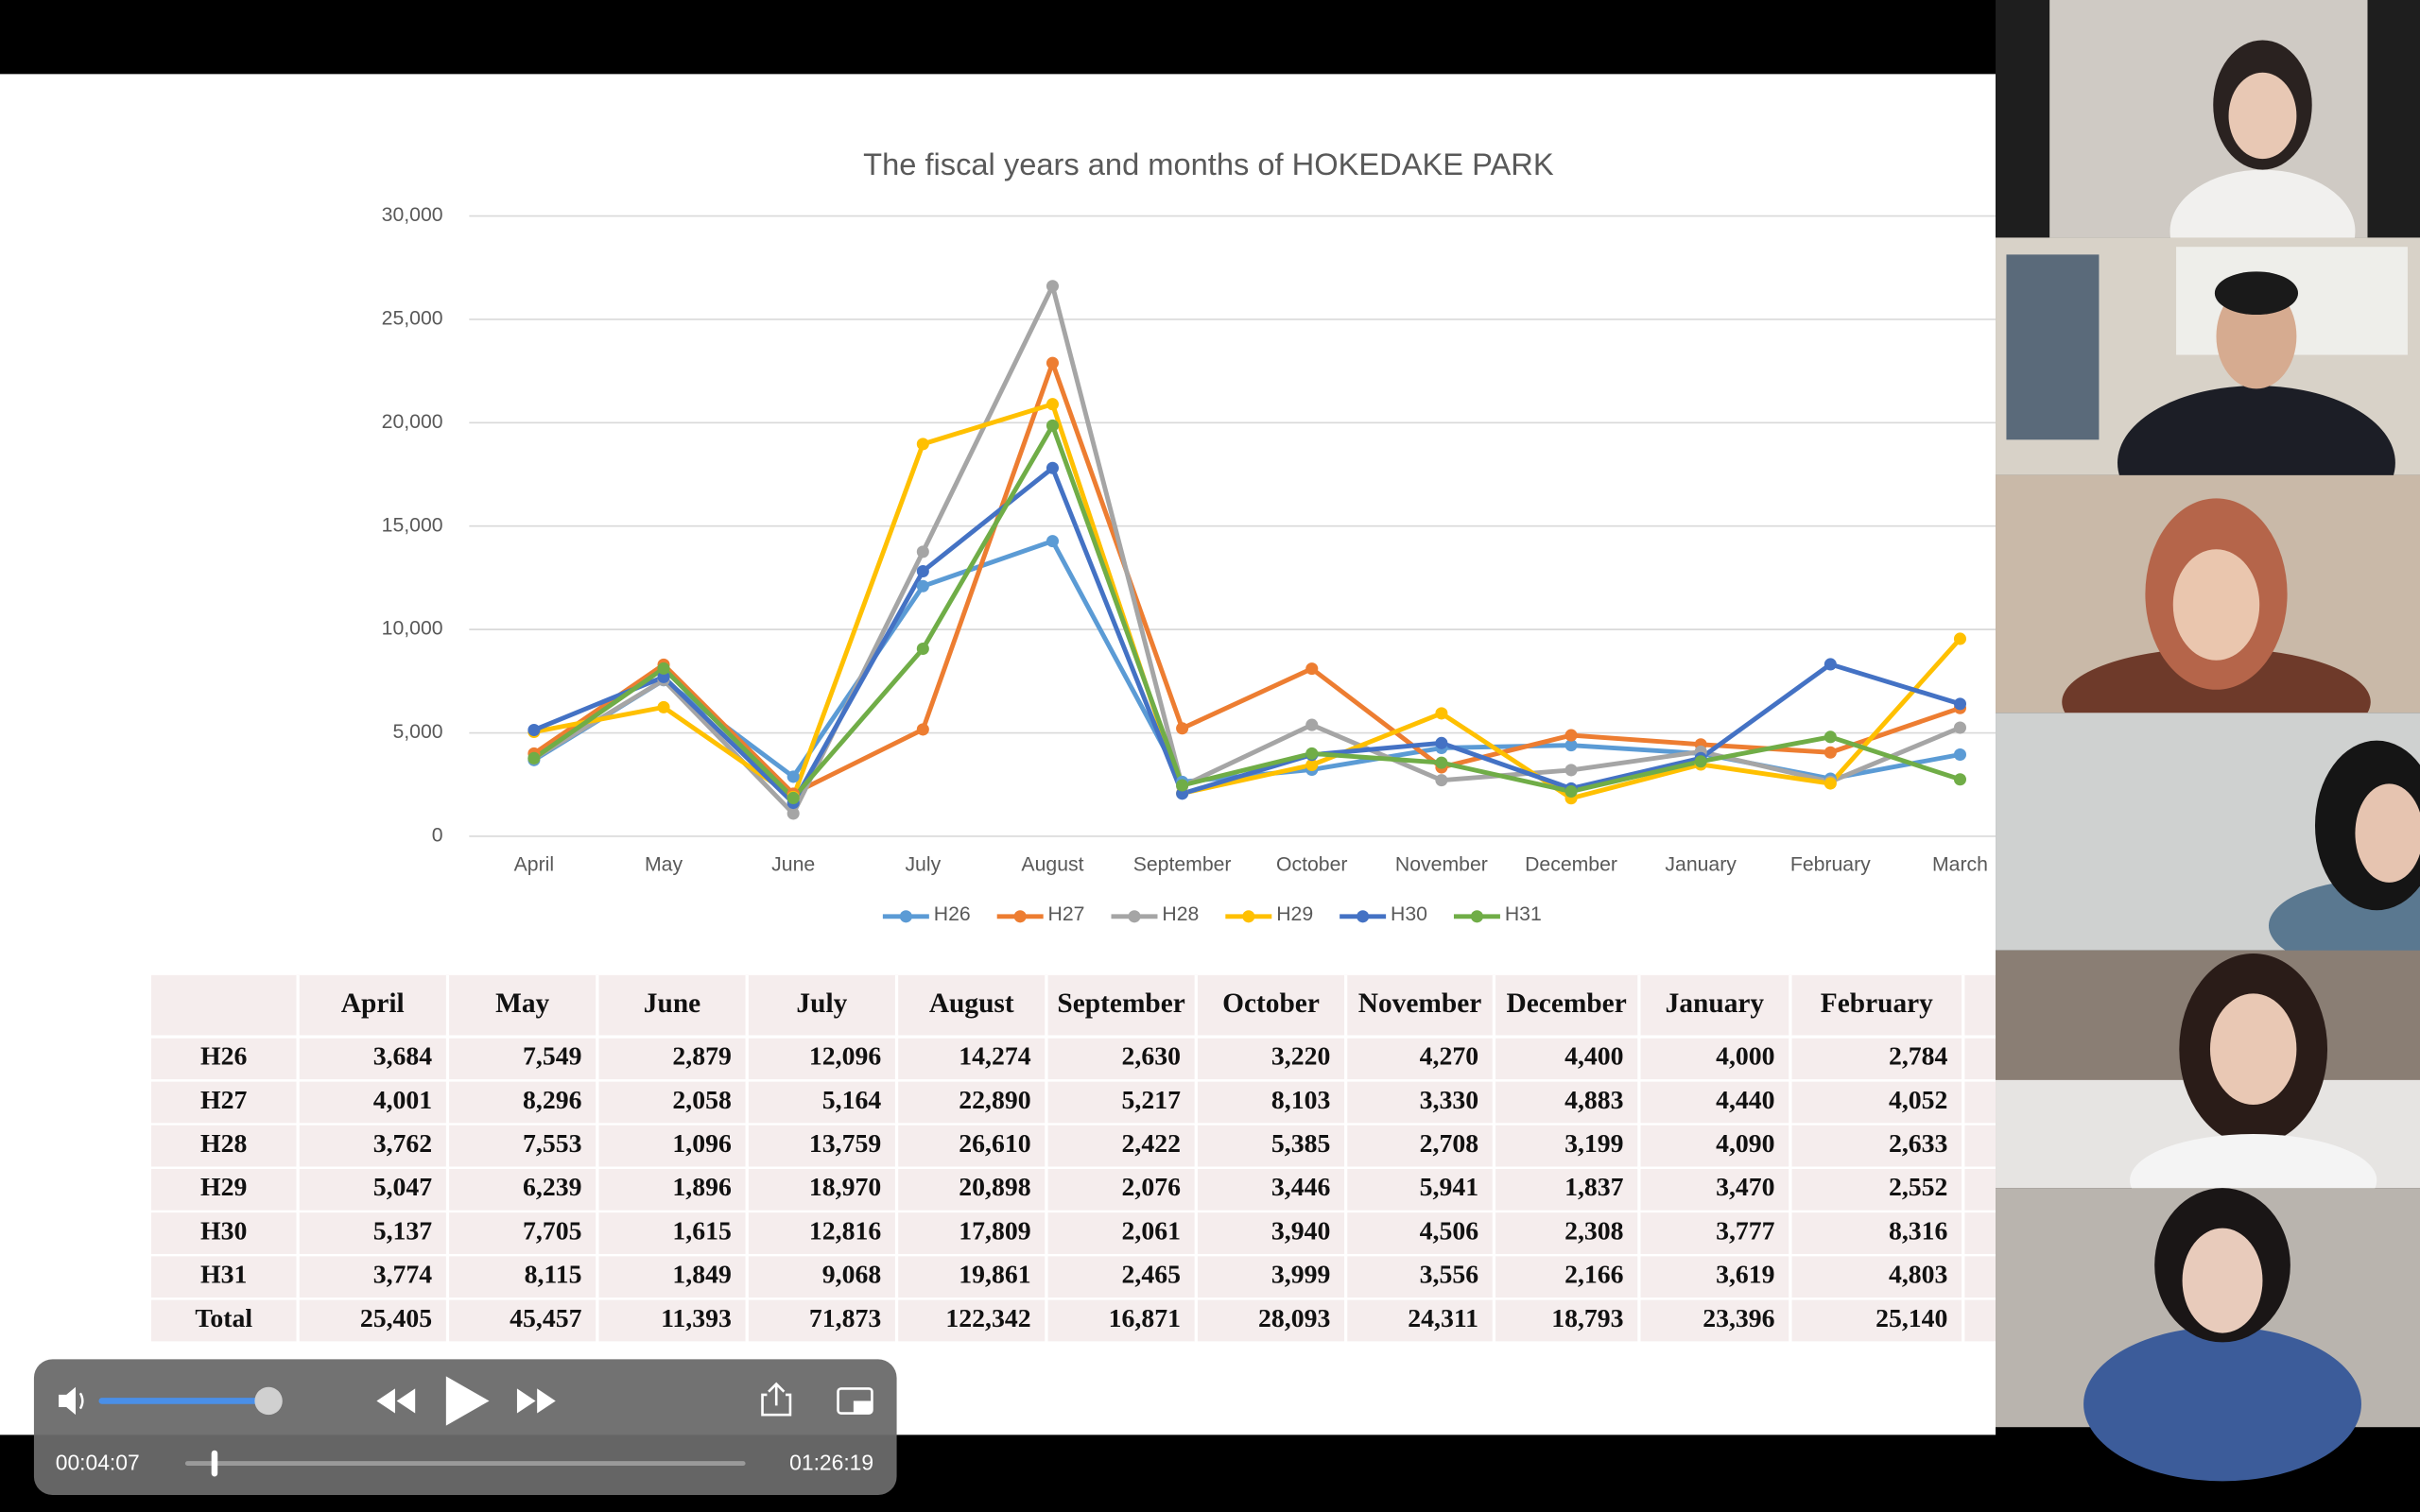 This screenshot has width=2420, height=1512. What do you see at coordinates (1567, 1003) in the screenshot?
I see `column-header: December` at bounding box center [1567, 1003].